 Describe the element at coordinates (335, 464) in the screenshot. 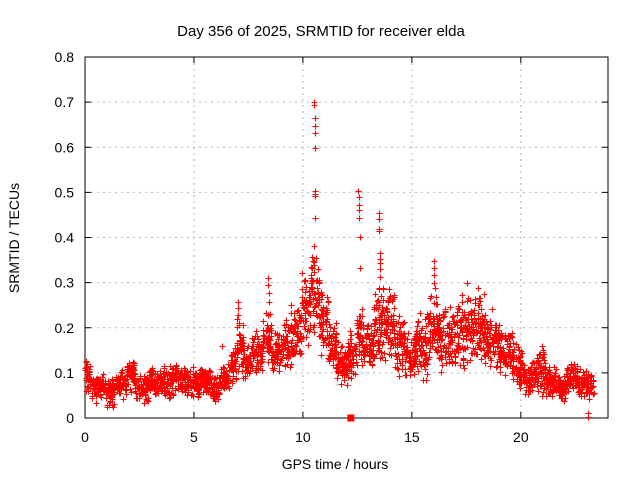

I see `x-axis-label: GPS time / hours` at that location.